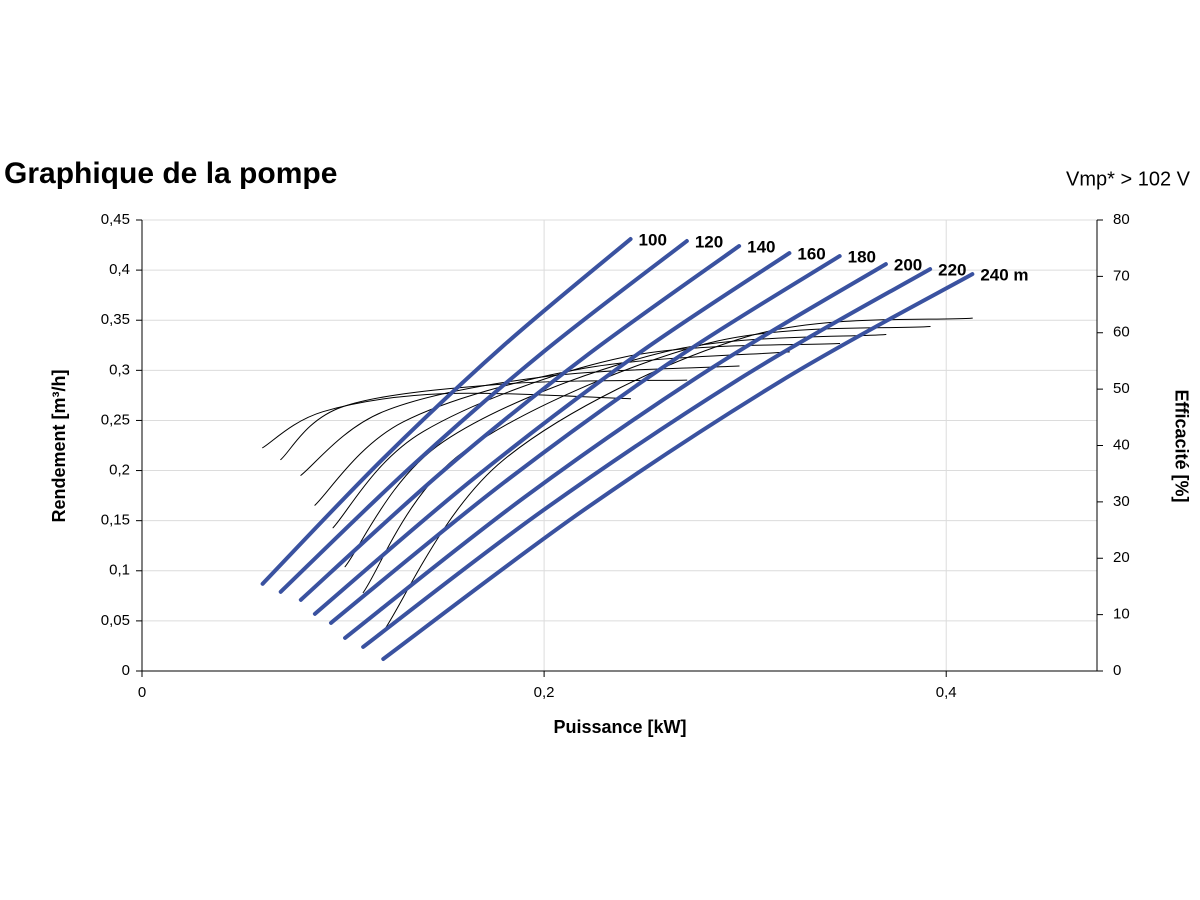 This screenshot has height=900, width=1200. I want to click on y-tick-label: 0,45, so click(115, 219).